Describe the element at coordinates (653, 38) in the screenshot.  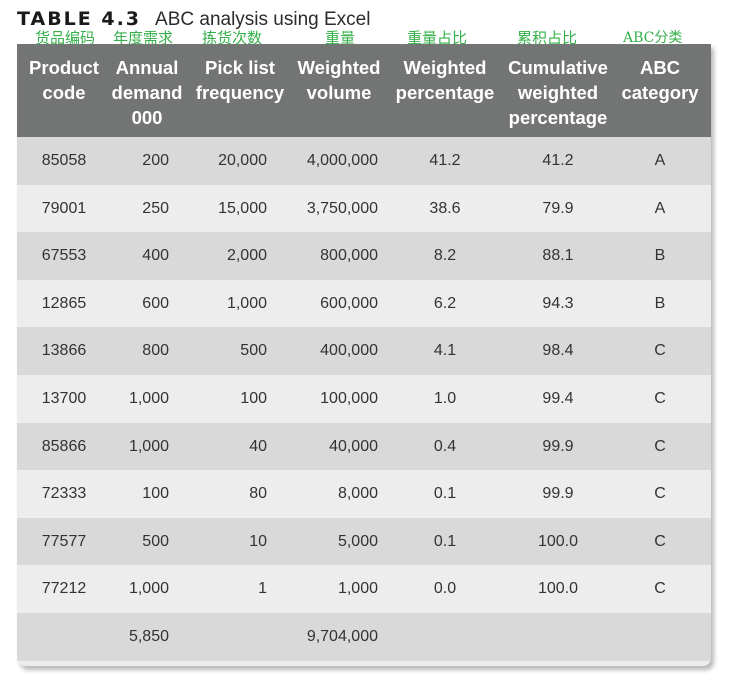
I see `zh-label-abc-category: ABC分类` at that location.